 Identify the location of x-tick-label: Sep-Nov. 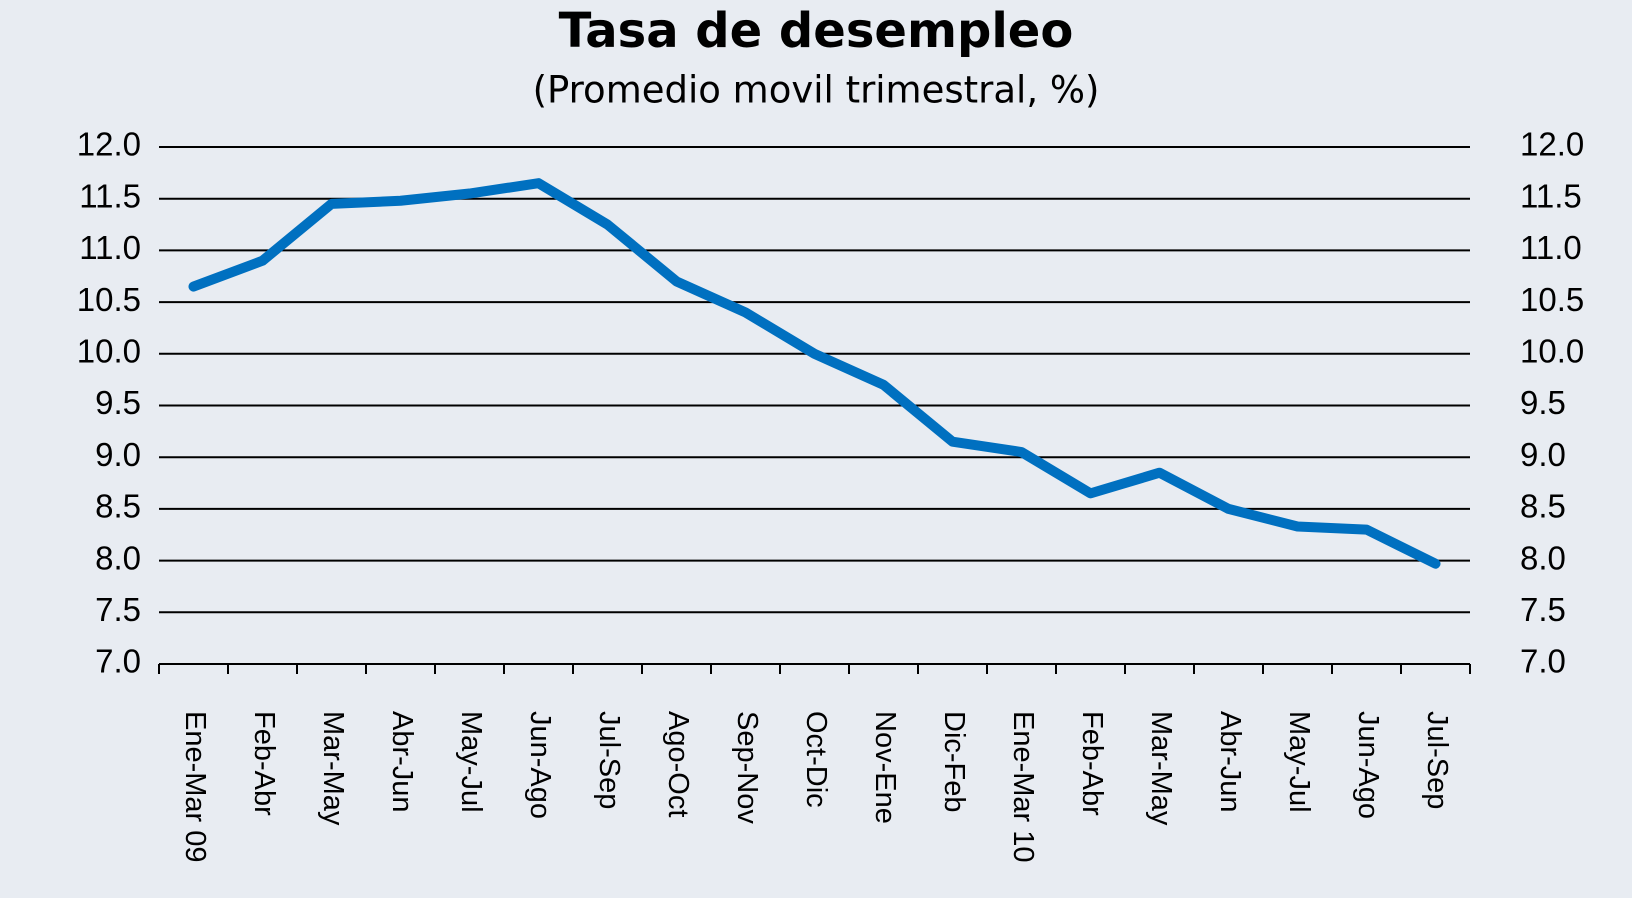
(747, 767).